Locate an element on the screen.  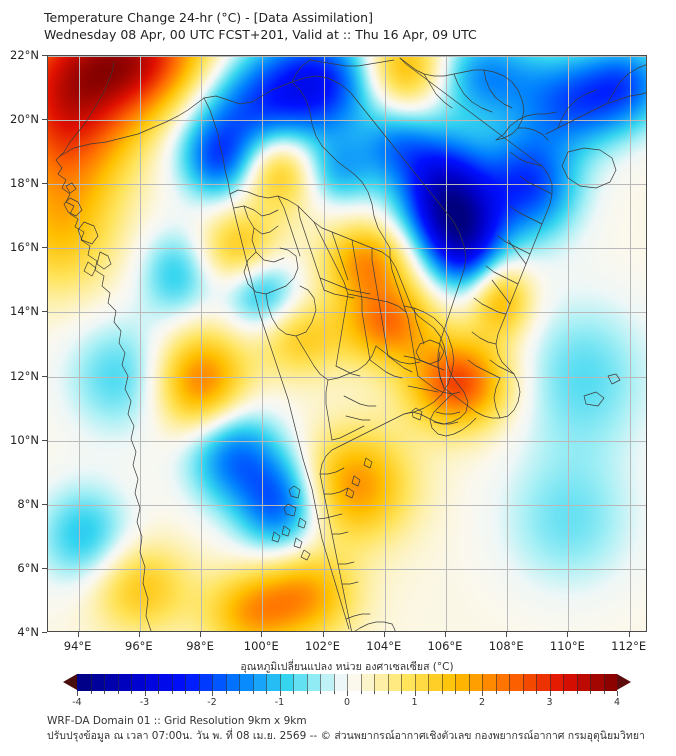
colorbar-tick-label: -3 is located at coordinates (144, 702).